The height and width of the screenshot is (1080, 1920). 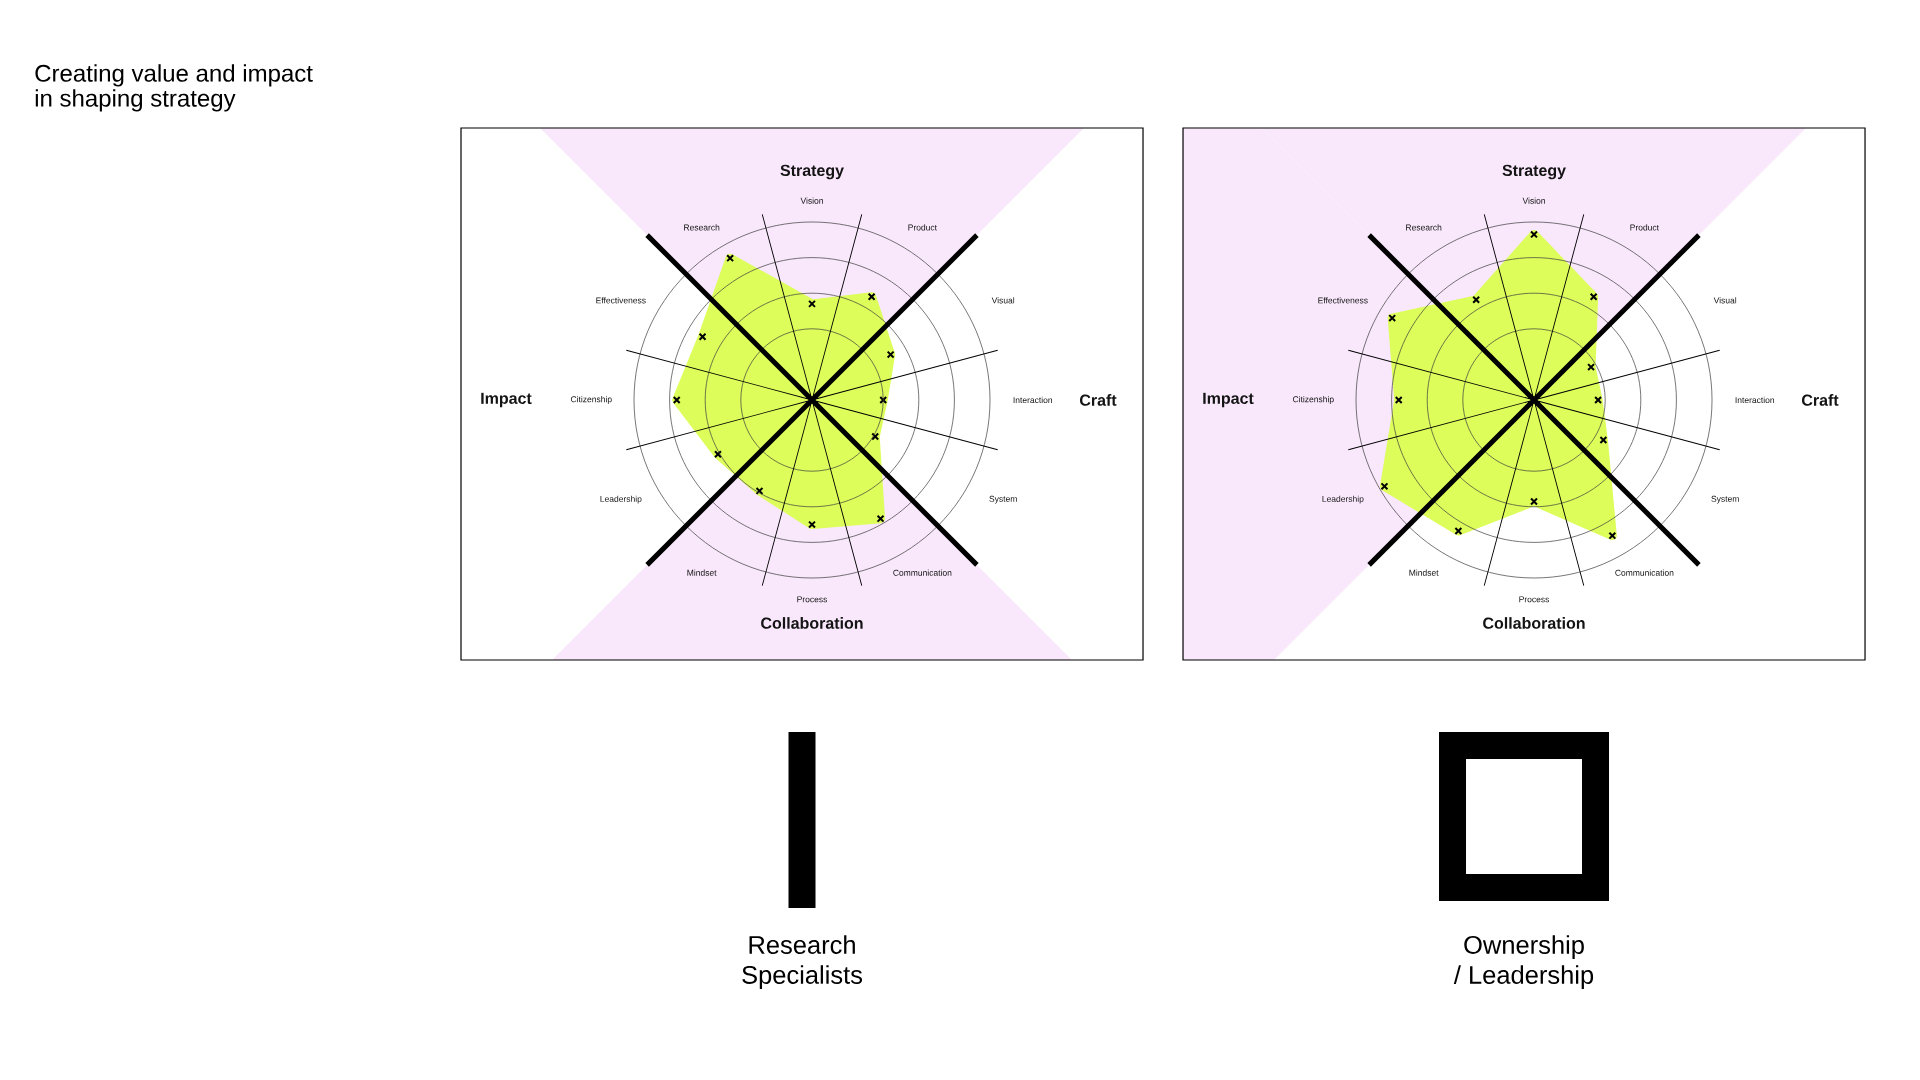 I want to click on text: Ownership / Leadership, so click(x=1523, y=962).